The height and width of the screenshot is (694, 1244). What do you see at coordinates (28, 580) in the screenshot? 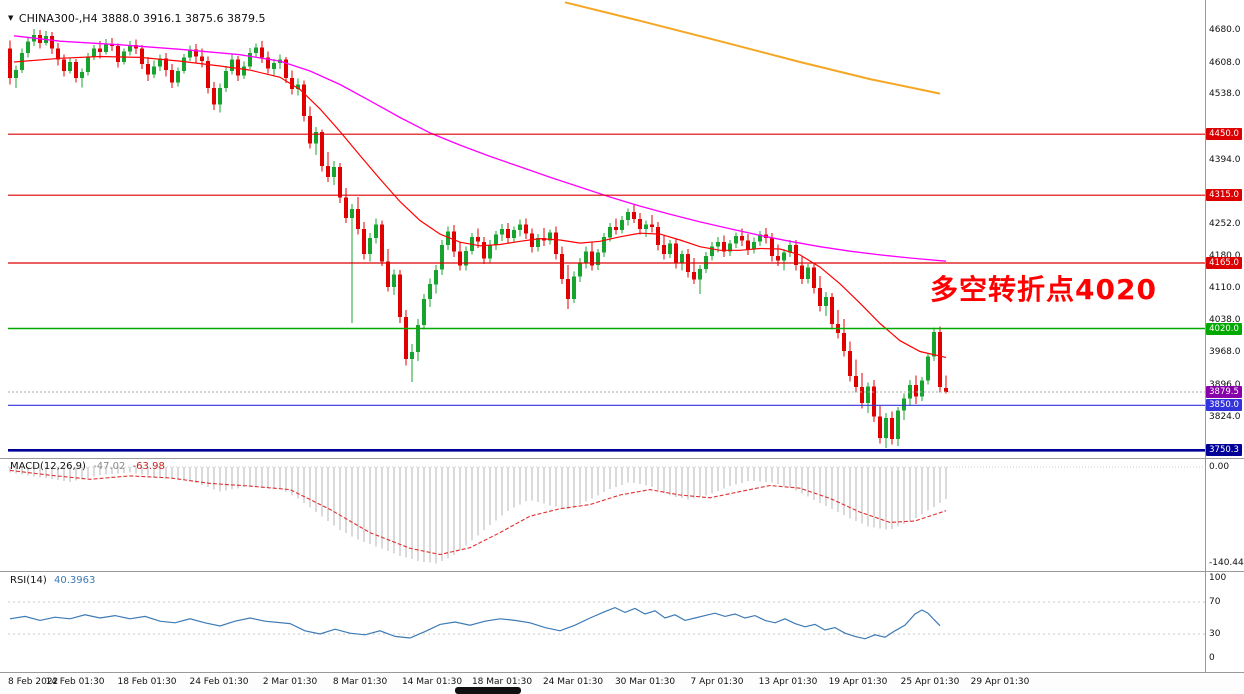
I see `rsi-name: RSI(14)` at bounding box center [28, 580].